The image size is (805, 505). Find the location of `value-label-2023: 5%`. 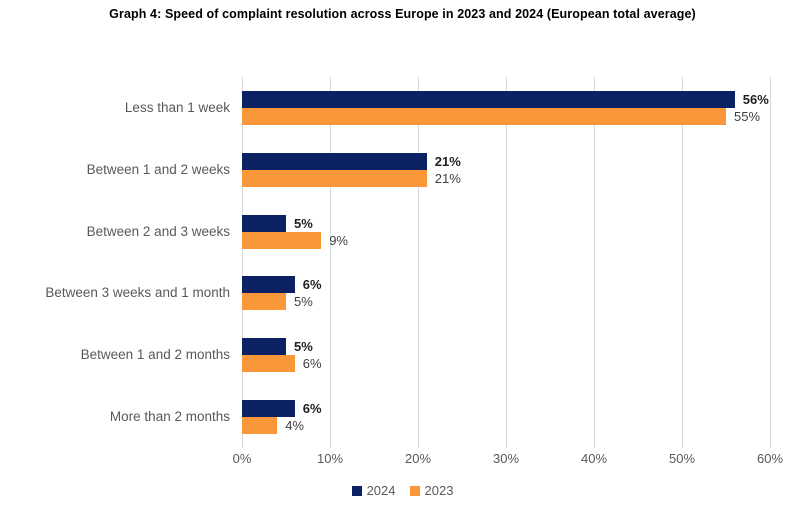

value-label-2023: 5% is located at coordinates (303, 302).